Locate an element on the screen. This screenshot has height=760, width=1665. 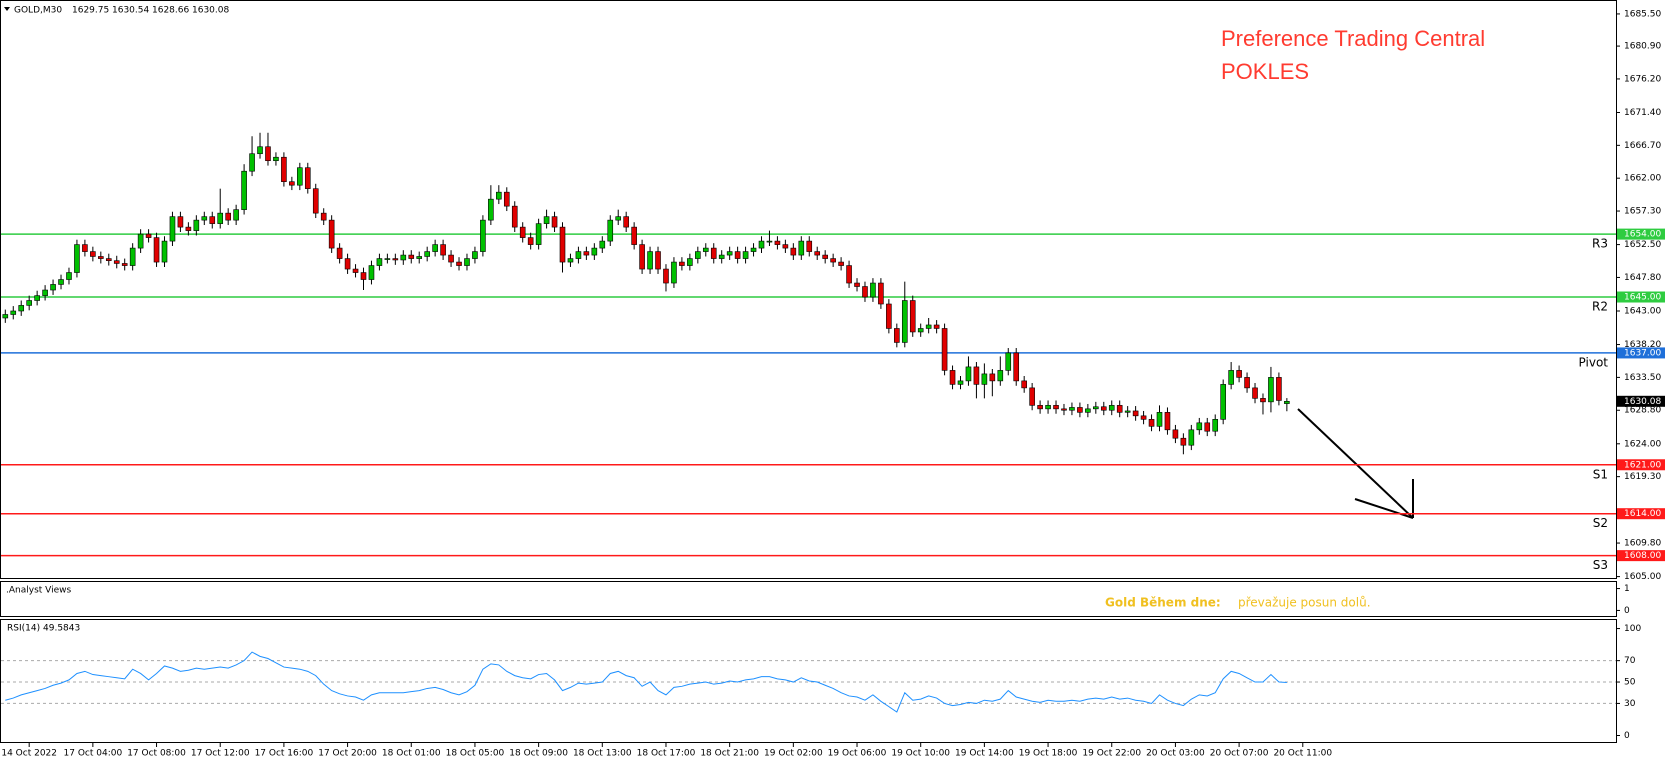
rsi-y-tick-label: 50 is located at coordinates (1630, 683).